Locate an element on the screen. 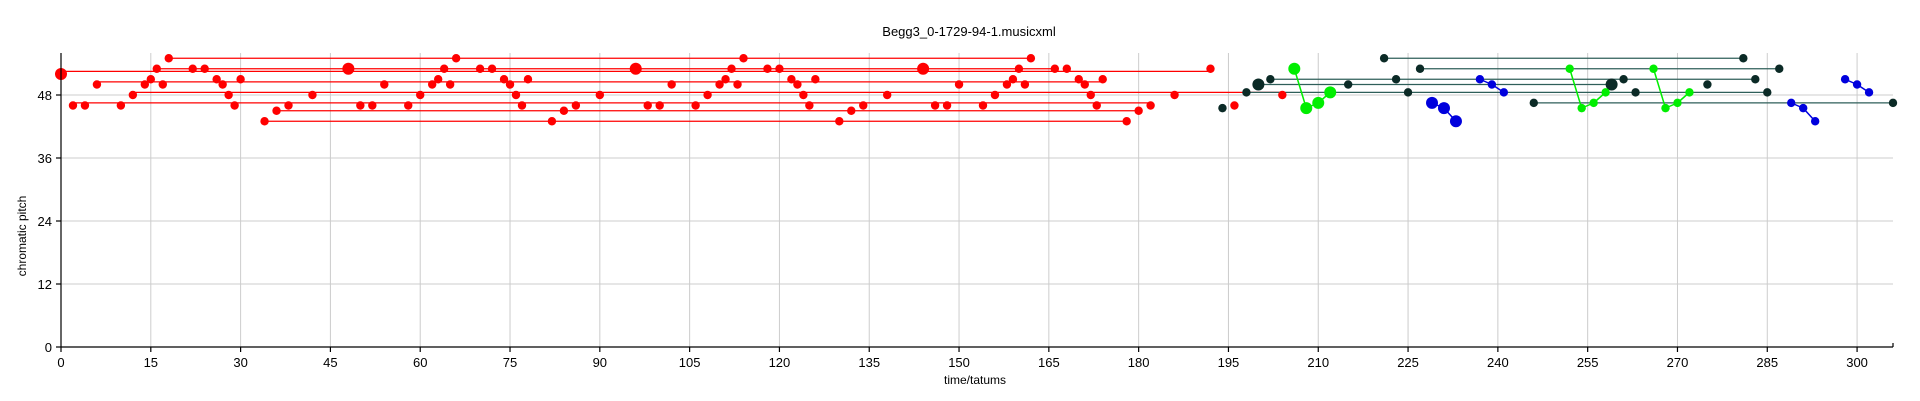 The height and width of the screenshot is (401, 1920). x-tick-label: 180 is located at coordinates (1139, 362).